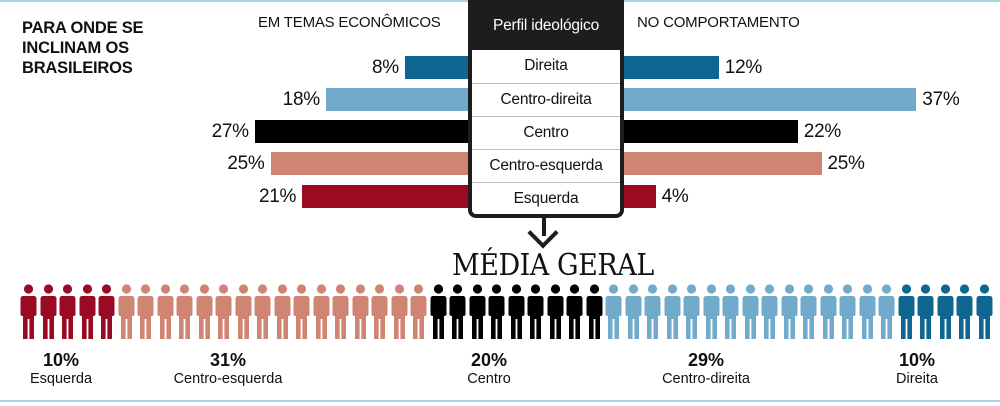  I want to click on category-esquerda: Esquerda, so click(546, 198).